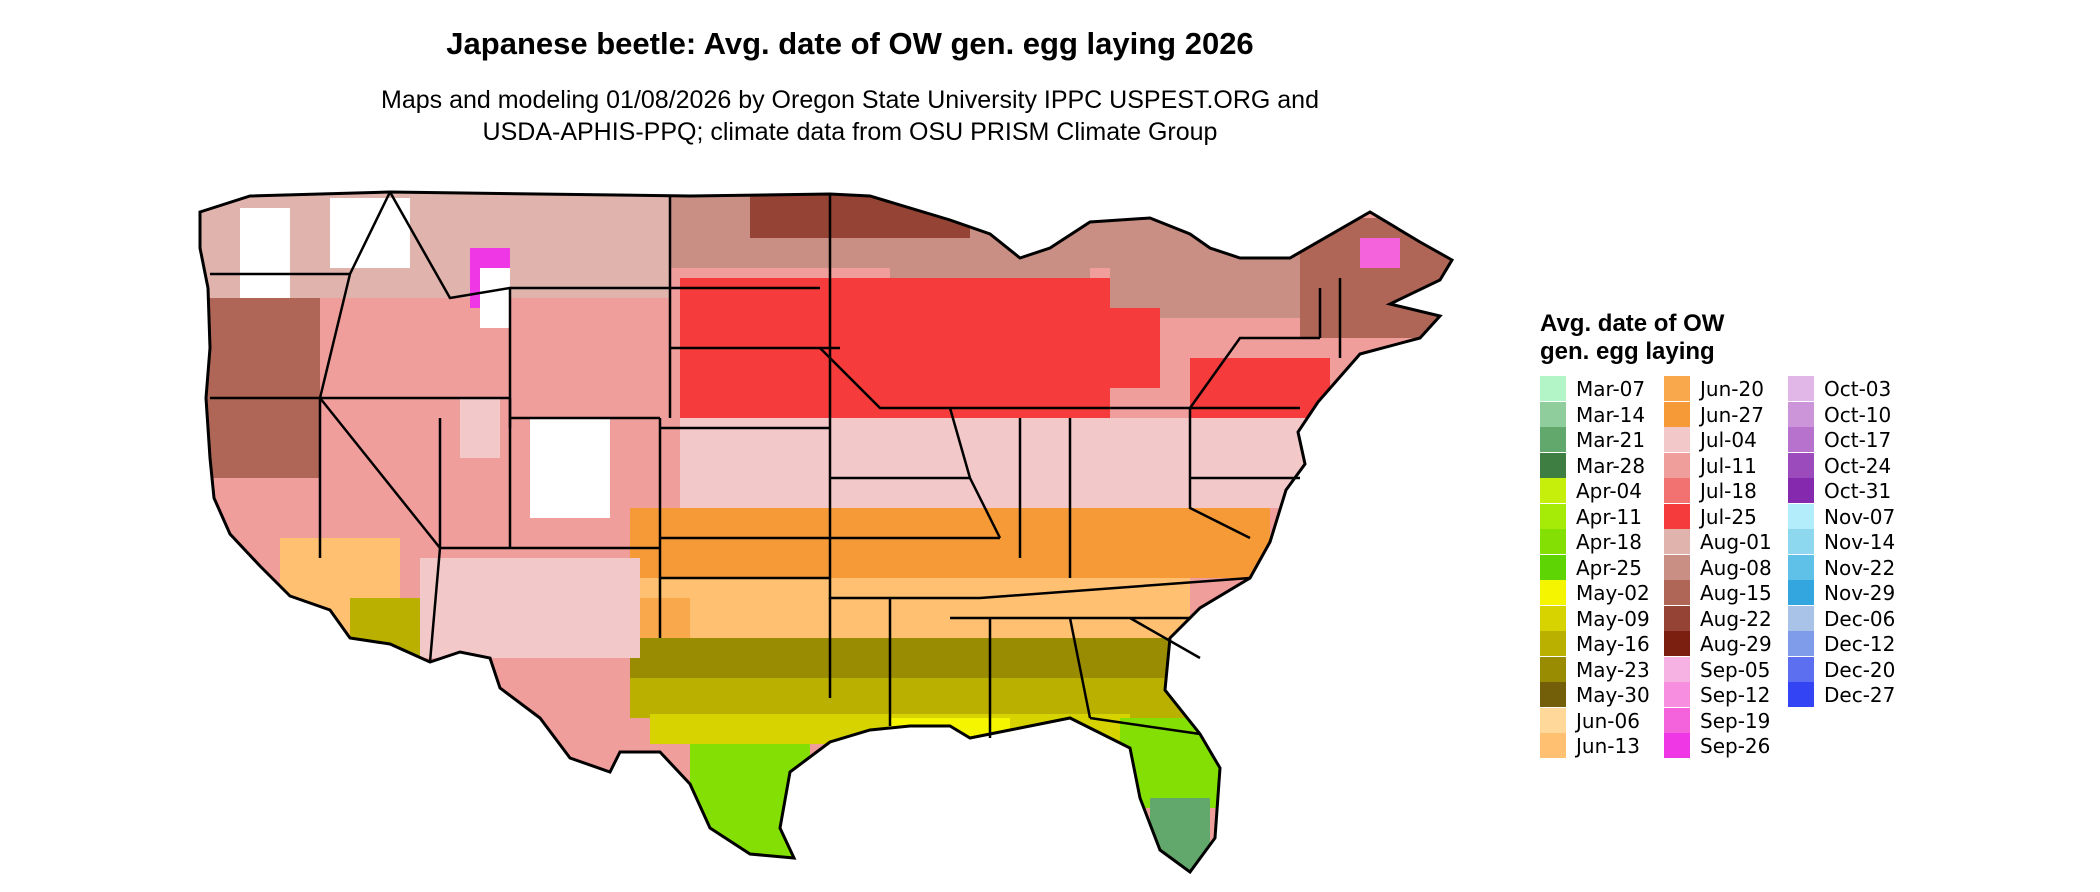 This screenshot has height=892, width=2100. What do you see at coordinates (1728, 491) in the screenshot?
I see `legend-label: Jul-18` at bounding box center [1728, 491].